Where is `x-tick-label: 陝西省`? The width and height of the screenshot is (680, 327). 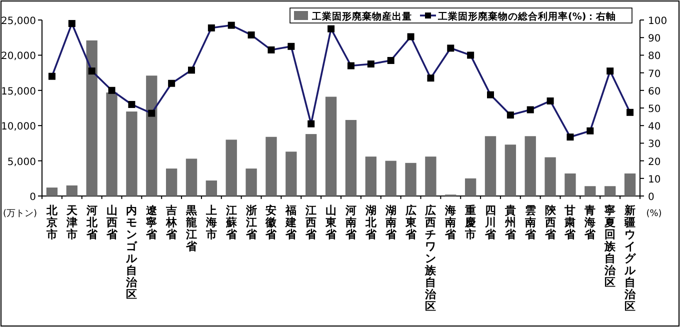
x-tick-label: 陝西省 is located at coordinates (550, 222).